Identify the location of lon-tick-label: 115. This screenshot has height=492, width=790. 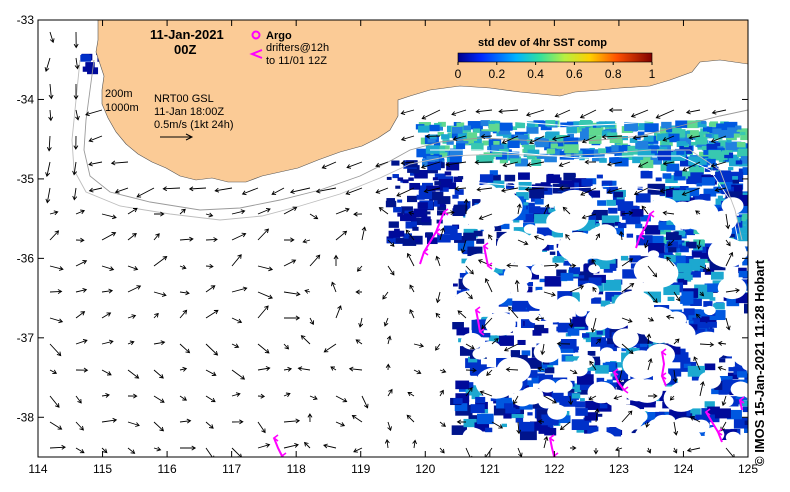
(102, 469).